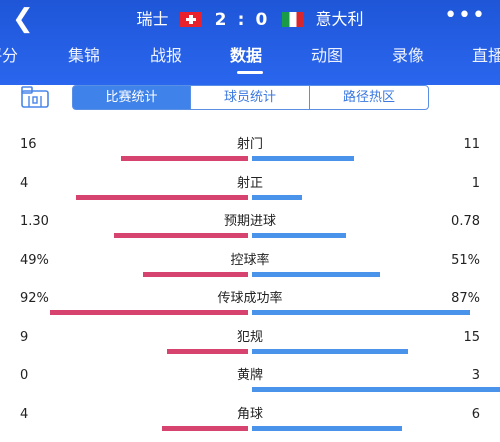 Image resolution: width=500 pixels, height=442 pixels. What do you see at coordinates (250, 154) in the screenshot?
I see `stat-row: 16 射门 11` at bounding box center [250, 154].